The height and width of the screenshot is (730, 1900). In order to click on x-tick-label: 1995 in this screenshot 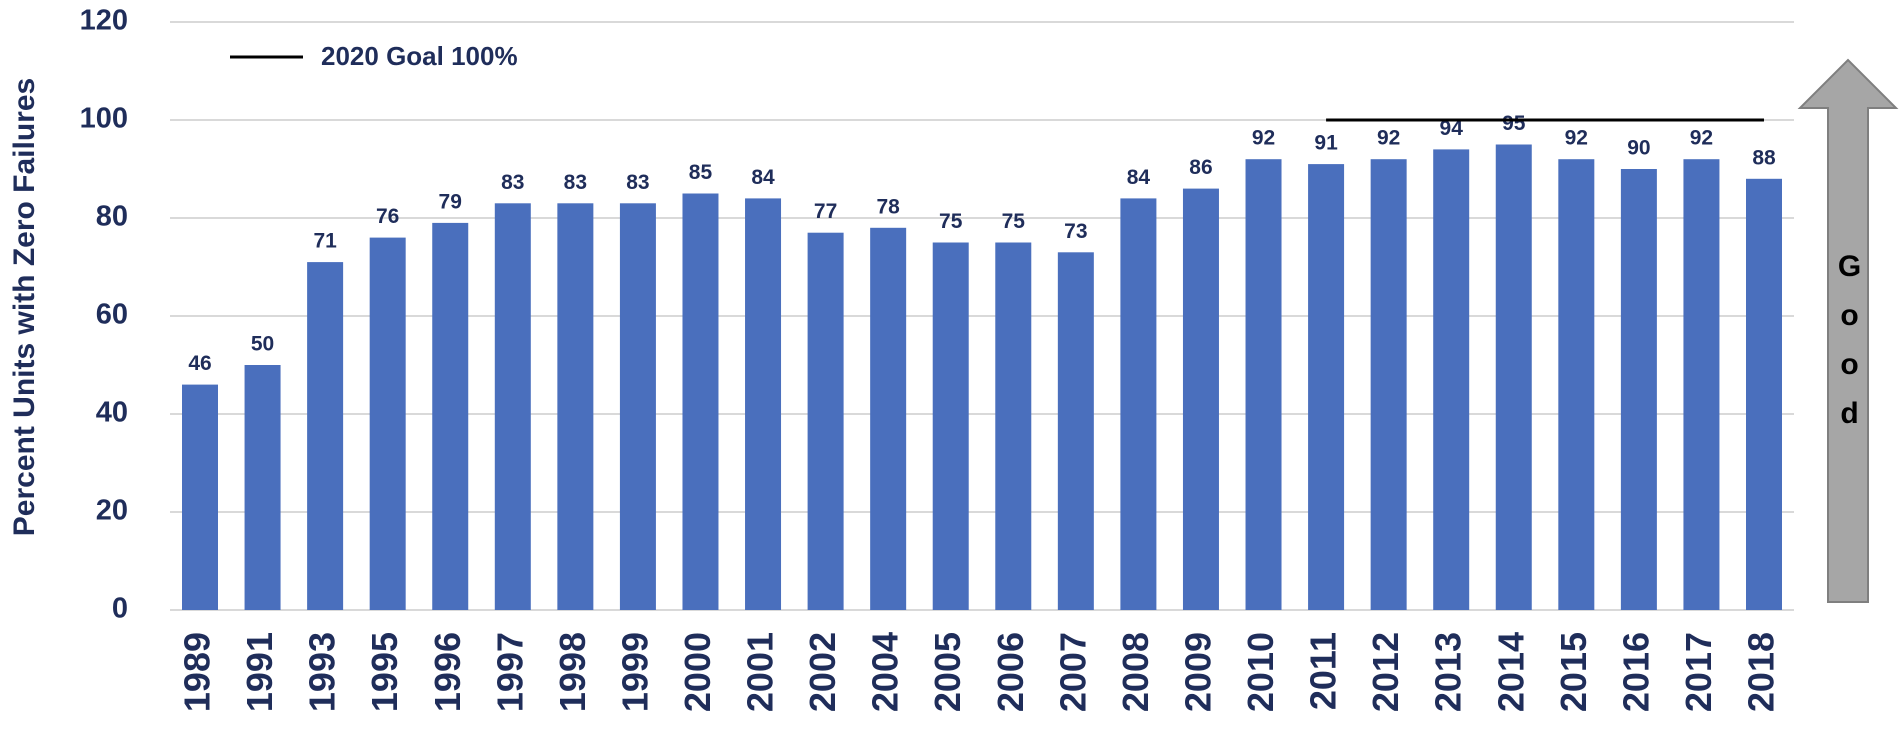, I will do `click(384, 672)`.